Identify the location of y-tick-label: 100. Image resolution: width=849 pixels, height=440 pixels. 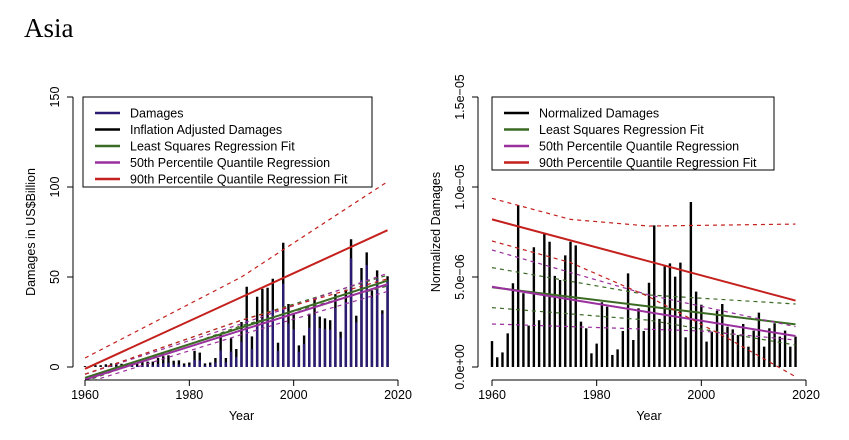
(55, 187).